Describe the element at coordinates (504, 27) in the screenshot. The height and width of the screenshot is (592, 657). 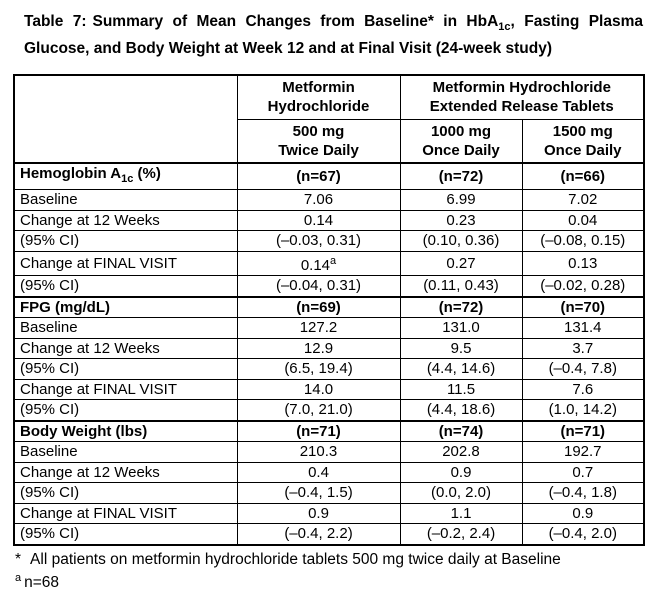
I see `hba1c-subscript: 1c` at that location.